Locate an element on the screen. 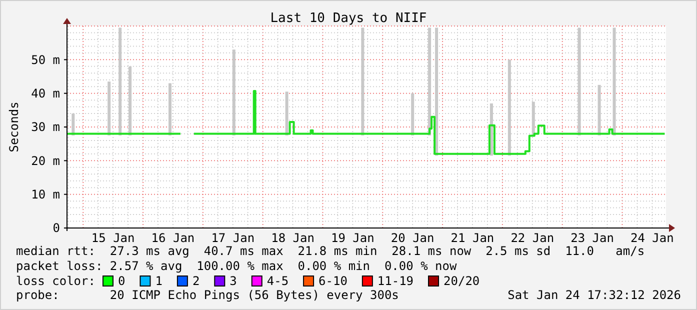 Image resolution: width=697 pixels, height=310 pixels. y-tick-label: 40 m is located at coordinates (45, 93).